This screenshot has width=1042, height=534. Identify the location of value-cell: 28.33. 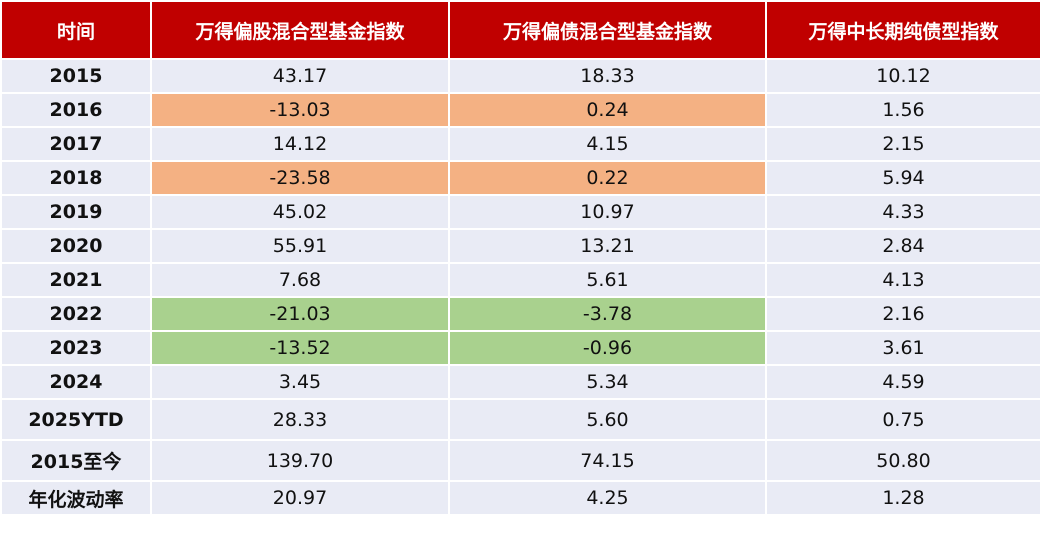
(300, 419).